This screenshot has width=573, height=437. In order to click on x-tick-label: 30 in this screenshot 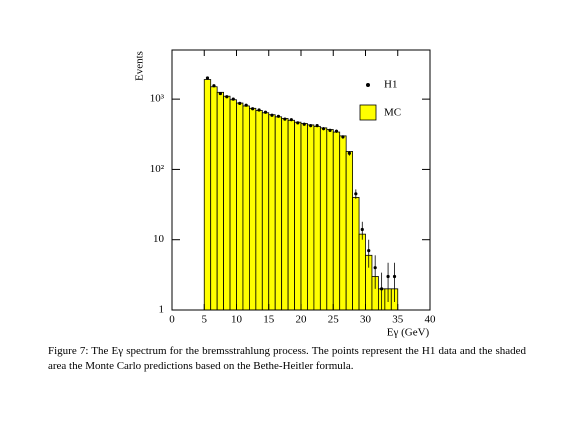, I will do `click(366, 320)`.